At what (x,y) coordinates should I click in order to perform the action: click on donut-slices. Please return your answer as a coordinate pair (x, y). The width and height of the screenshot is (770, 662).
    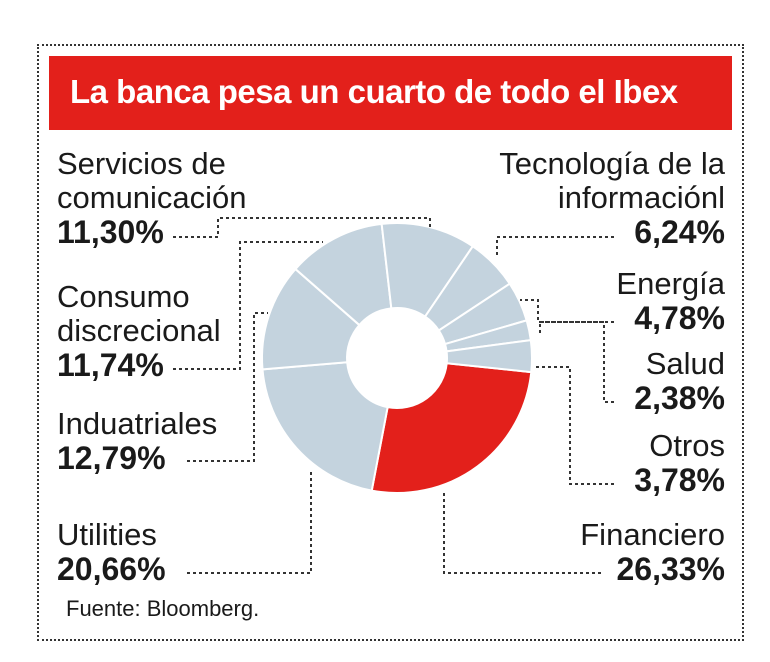
    Looking at the image, I should click on (397, 358).